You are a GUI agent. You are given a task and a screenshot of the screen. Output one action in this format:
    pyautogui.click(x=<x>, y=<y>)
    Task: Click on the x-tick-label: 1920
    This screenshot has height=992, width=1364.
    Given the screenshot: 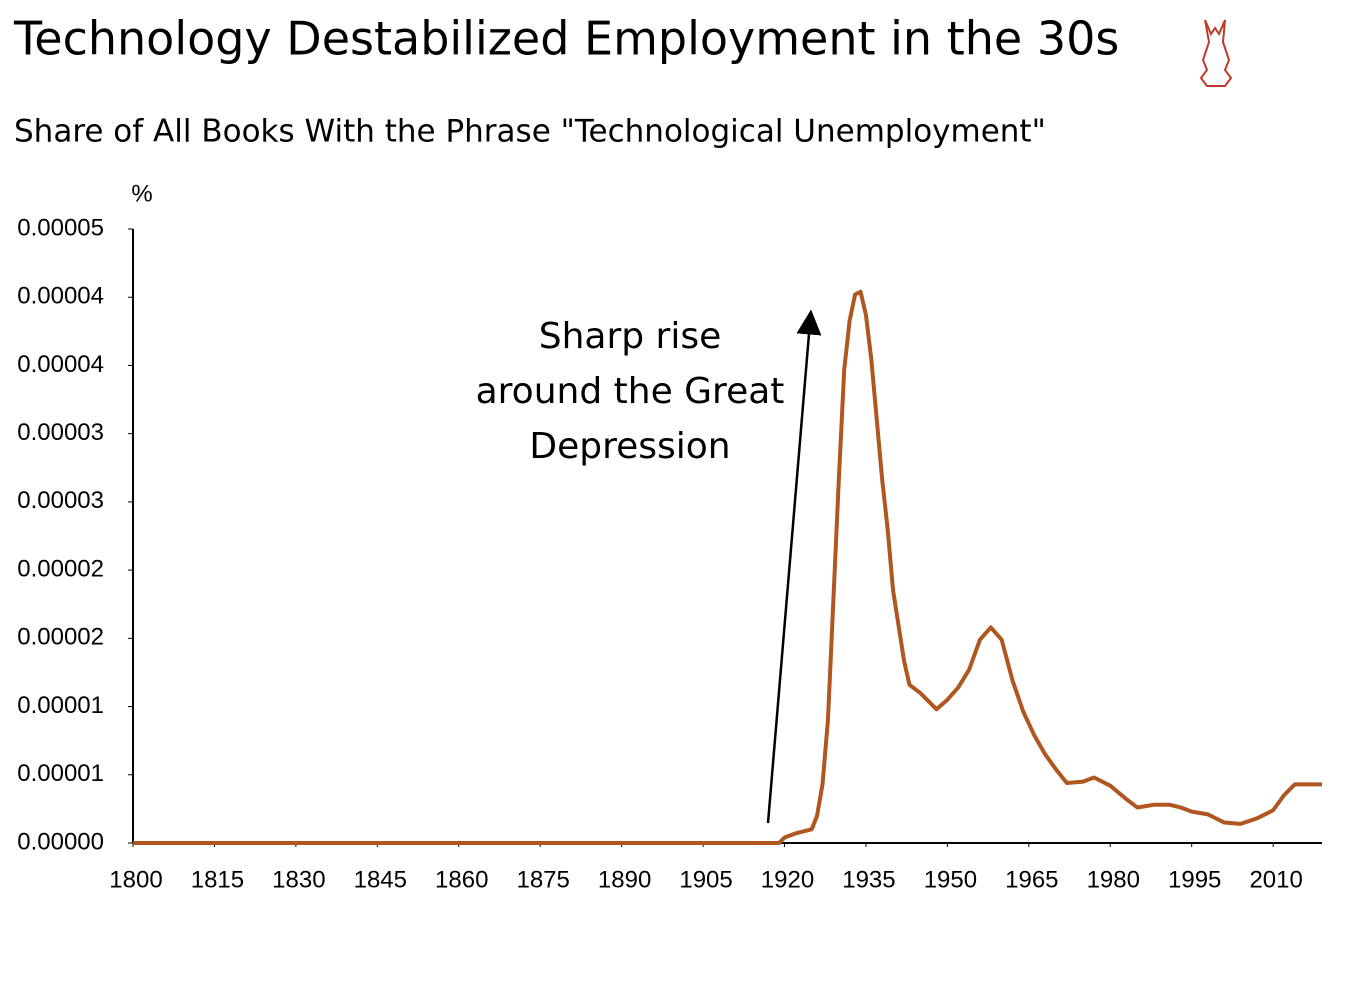 What is the action you would take?
    pyautogui.click(x=787, y=879)
    